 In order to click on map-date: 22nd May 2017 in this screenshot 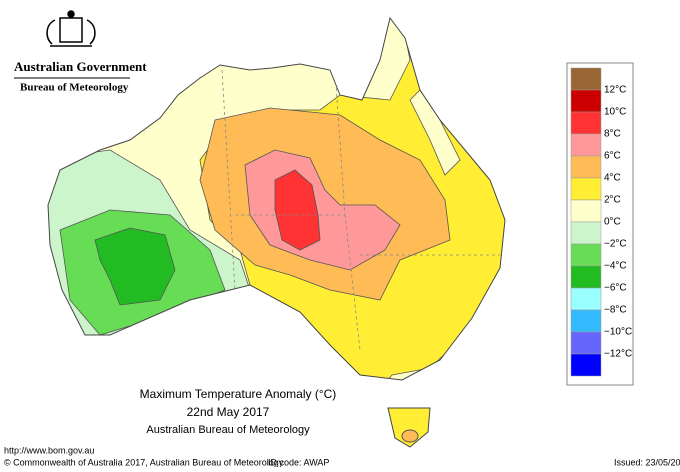, I will do `click(228, 412)`.